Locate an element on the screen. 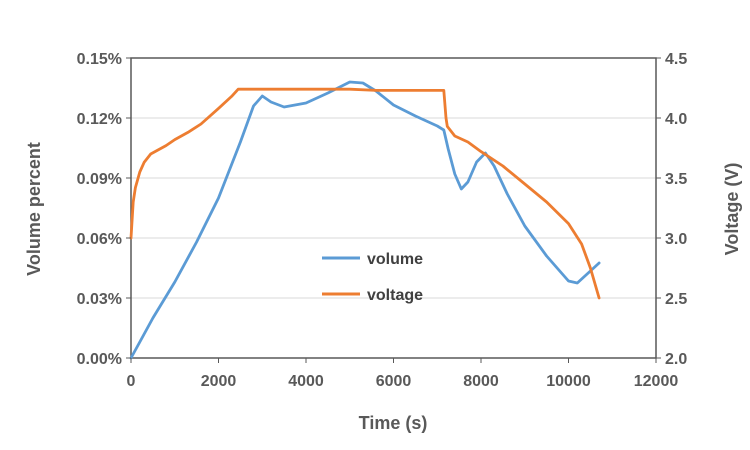  x-tick-label: 8000 is located at coordinates (481, 381).